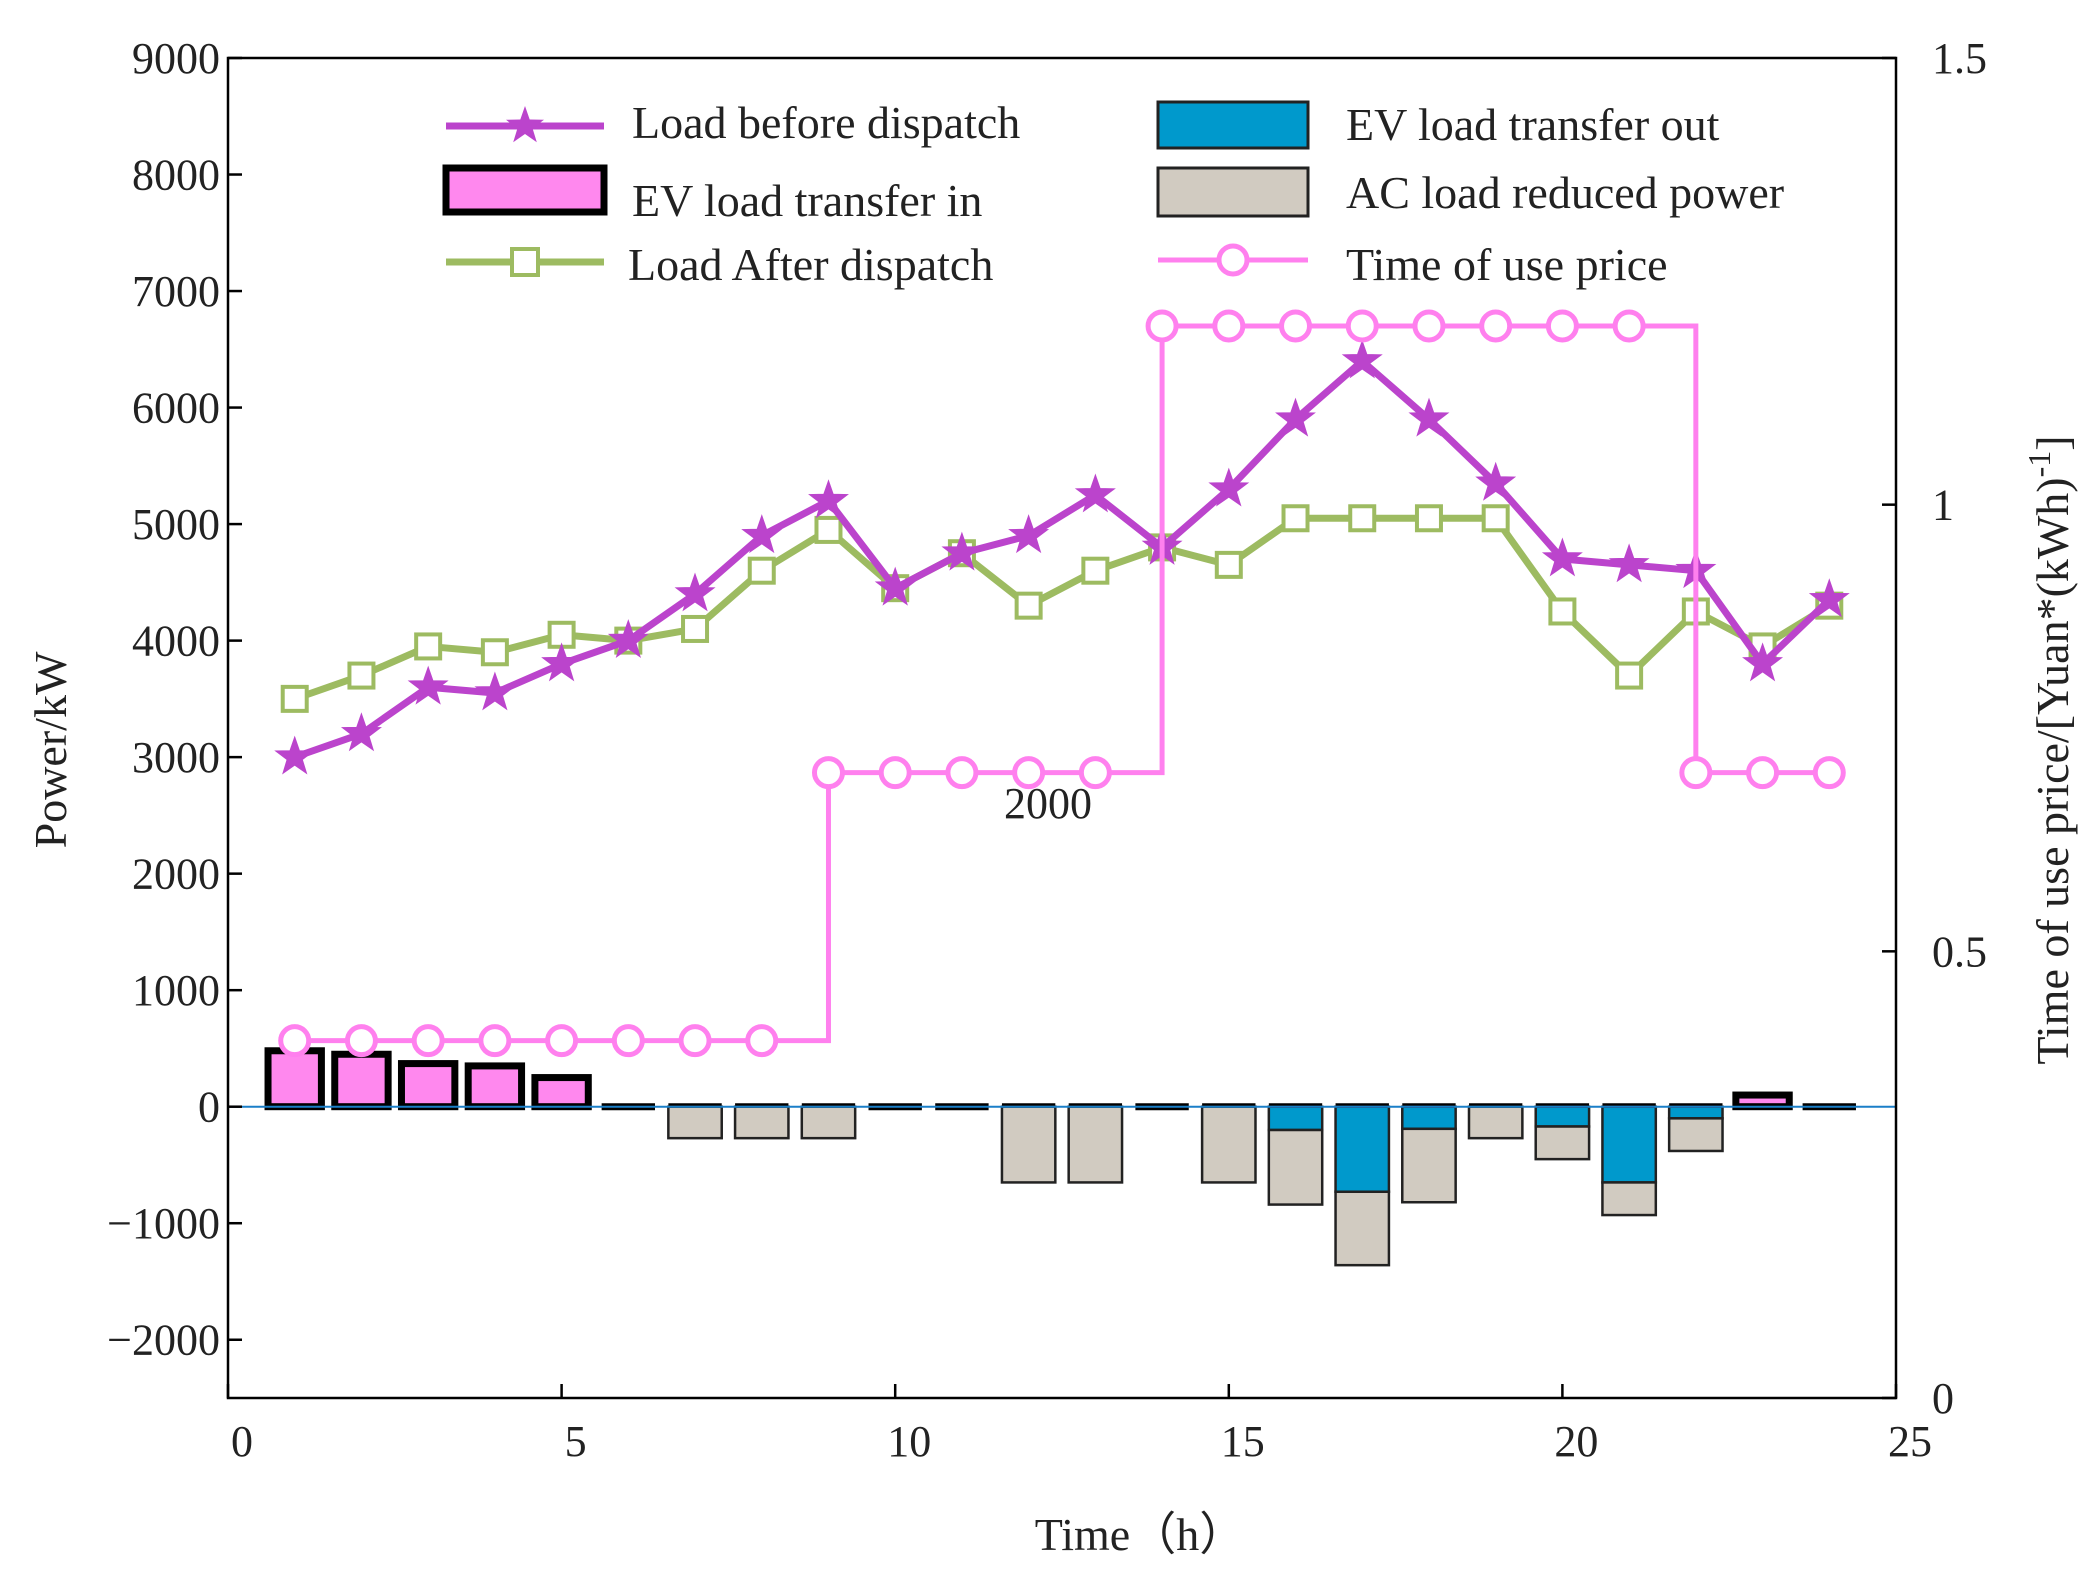 This screenshot has height=1582, width=2094. I want to click on legend-marker-load-after, so click(525, 262).